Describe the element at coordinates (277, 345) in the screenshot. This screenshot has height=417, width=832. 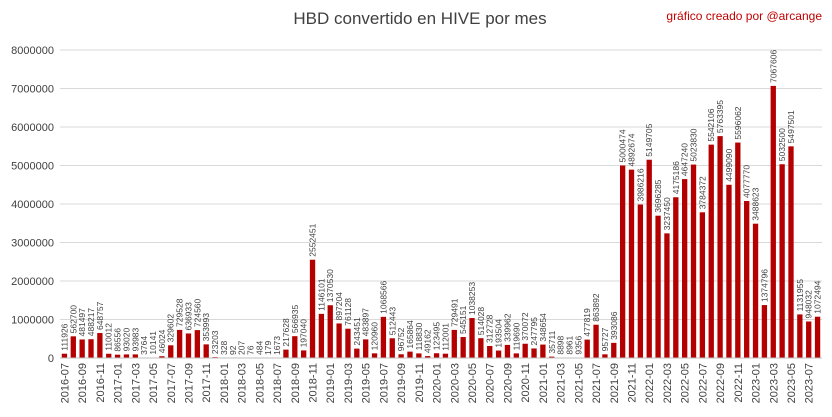
I see `data-label: 1673` at that location.